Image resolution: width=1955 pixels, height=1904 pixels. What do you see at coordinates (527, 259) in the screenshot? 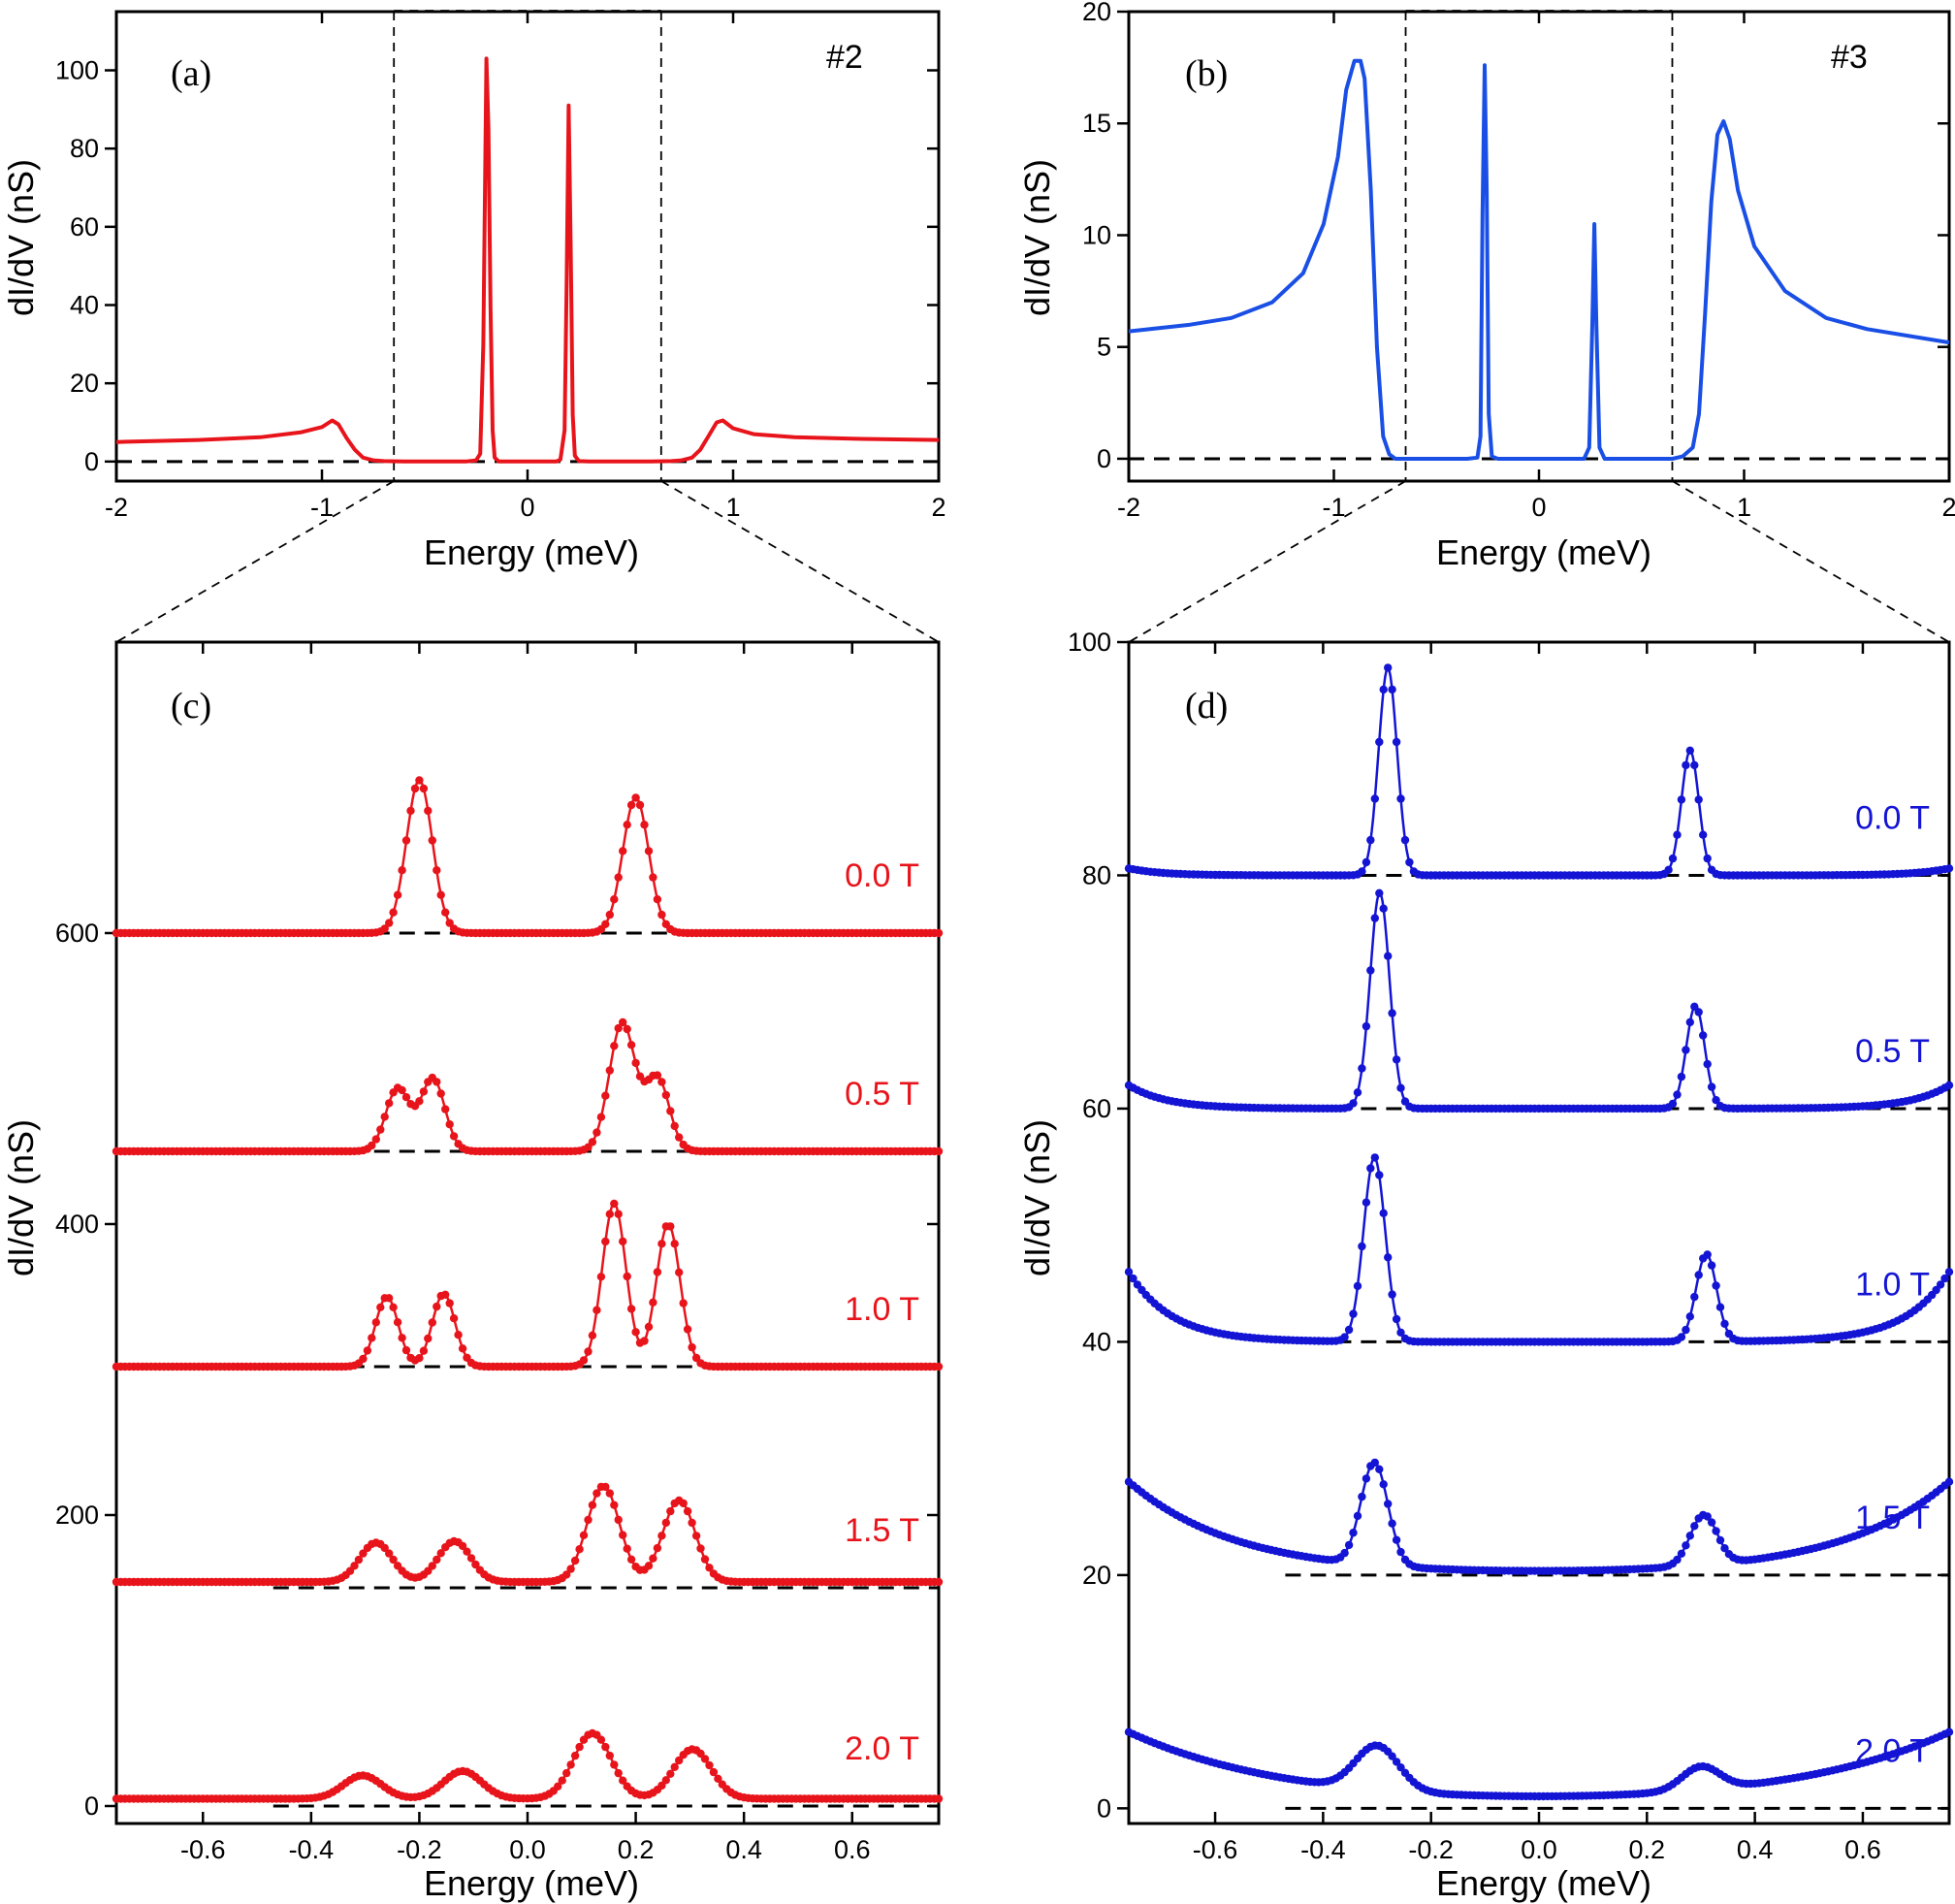
I see `spectrum-line-a` at bounding box center [527, 259].